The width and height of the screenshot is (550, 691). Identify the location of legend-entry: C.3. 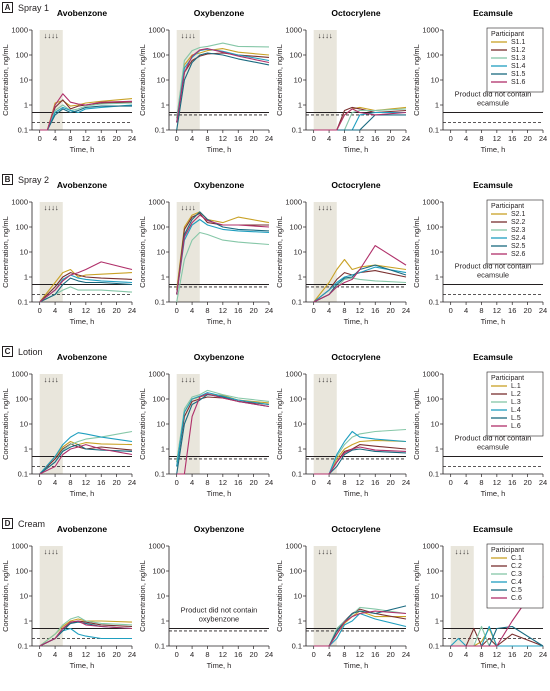
(516, 574).